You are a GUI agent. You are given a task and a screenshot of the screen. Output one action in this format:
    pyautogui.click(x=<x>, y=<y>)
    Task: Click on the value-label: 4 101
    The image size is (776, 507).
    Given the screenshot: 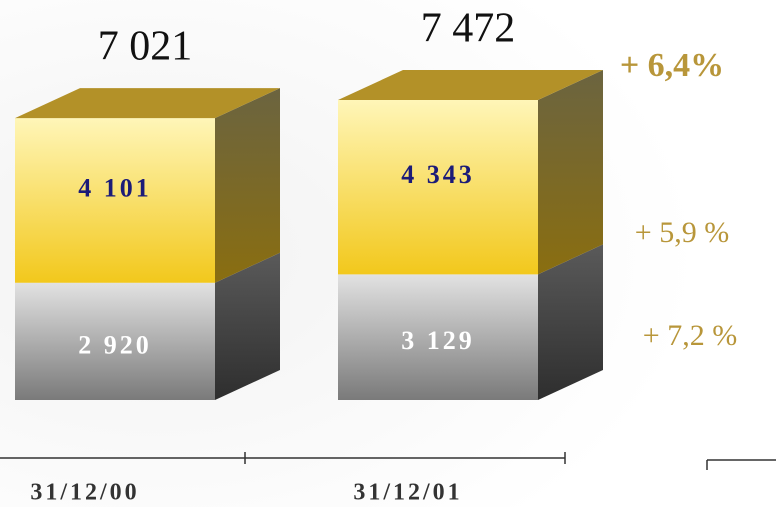 What is the action you would take?
    pyautogui.click(x=115, y=187)
    